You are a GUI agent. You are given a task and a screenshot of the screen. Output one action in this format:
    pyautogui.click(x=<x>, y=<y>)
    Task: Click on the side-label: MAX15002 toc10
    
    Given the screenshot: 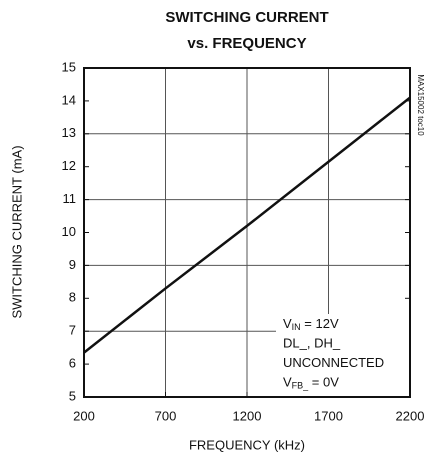 What is the action you would take?
    pyautogui.click(x=420, y=105)
    